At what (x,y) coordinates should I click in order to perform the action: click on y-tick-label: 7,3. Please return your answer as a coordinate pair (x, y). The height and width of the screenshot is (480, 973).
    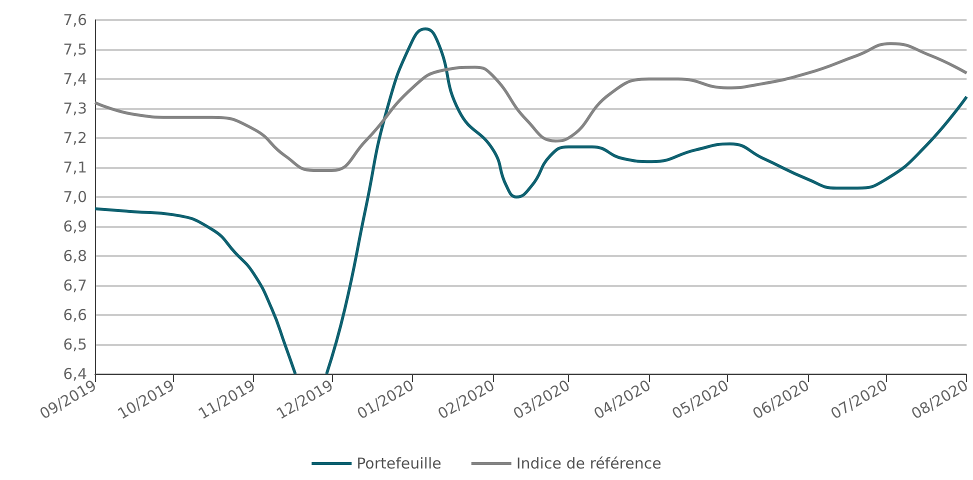
    Looking at the image, I should click on (75, 109).